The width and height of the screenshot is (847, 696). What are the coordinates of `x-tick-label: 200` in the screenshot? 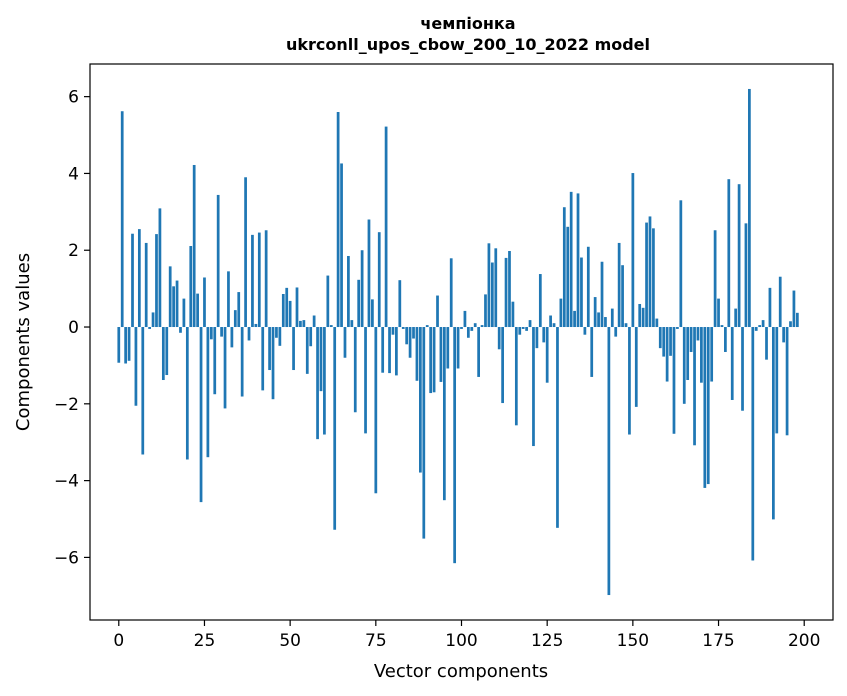 It's located at (804, 641).